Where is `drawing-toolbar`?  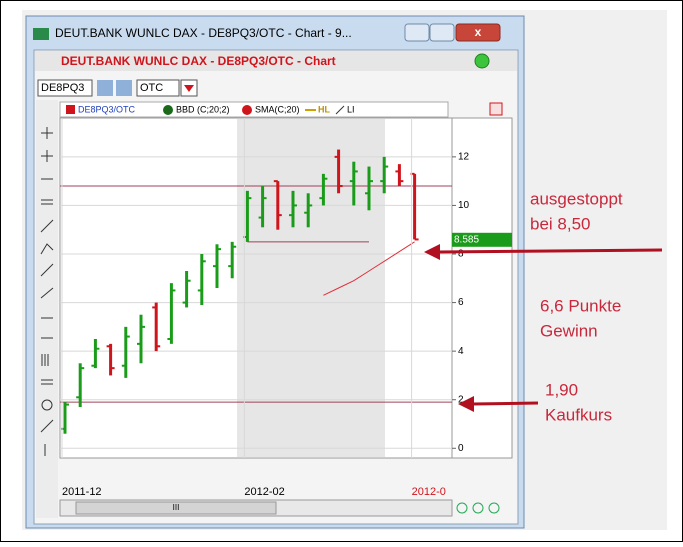 drawing-toolbar is located at coordinates (47, 309).